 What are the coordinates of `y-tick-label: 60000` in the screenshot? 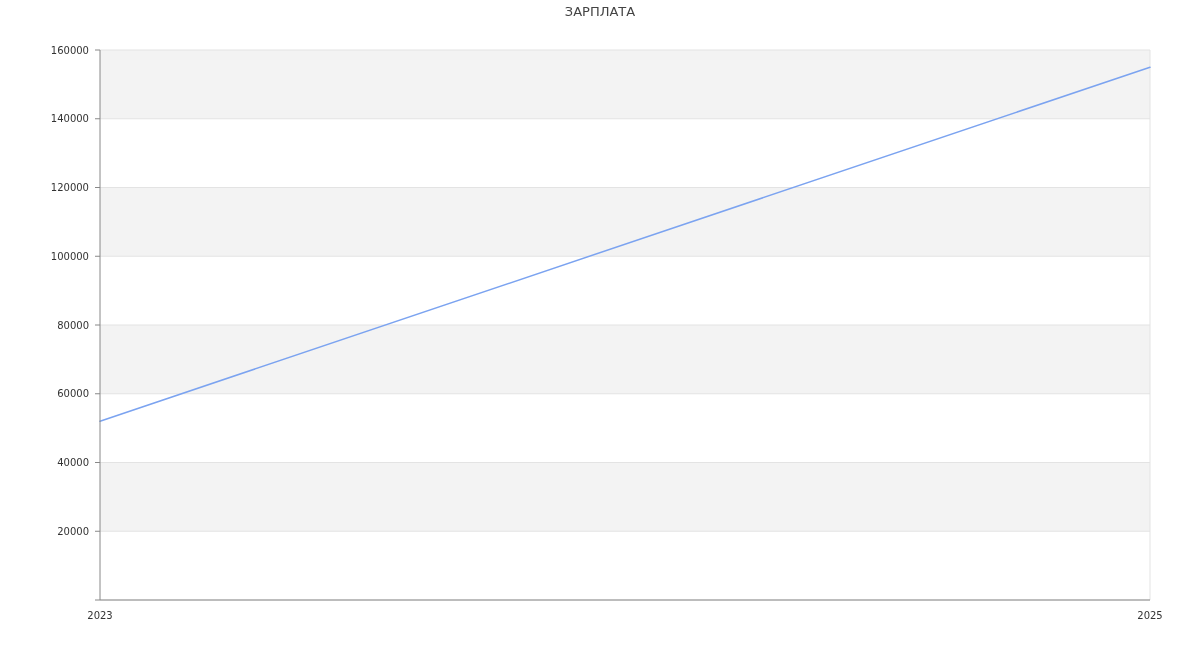 It's located at (73, 394).